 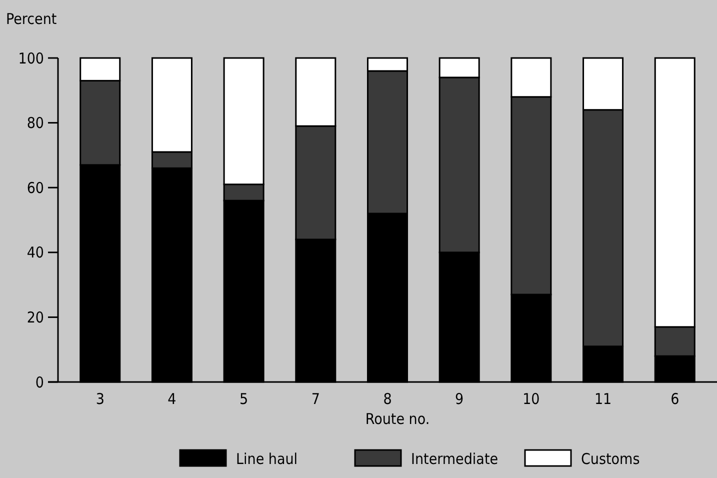 I want to click on legend-label: Intermediate, so click(x=454, y=459).